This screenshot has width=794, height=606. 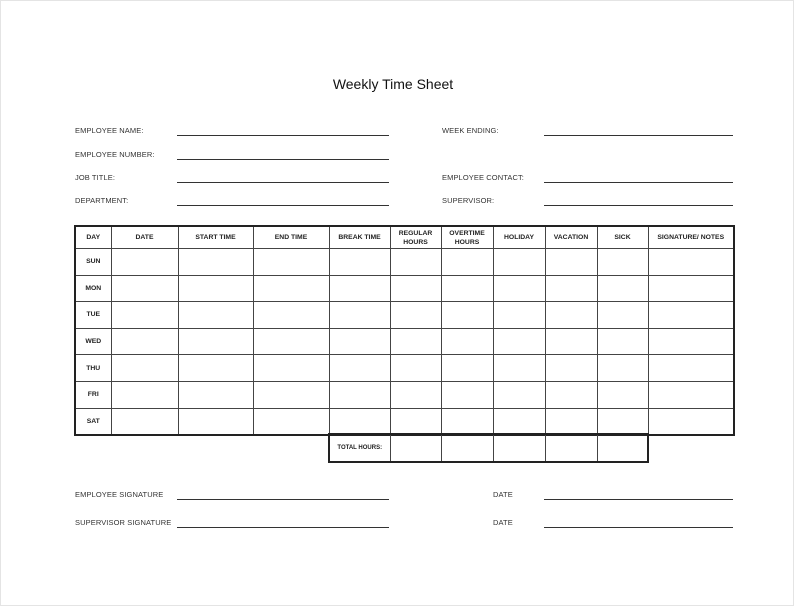 I want to click on column-header: OVERTIME HOURS, so click(x=467, y=237).